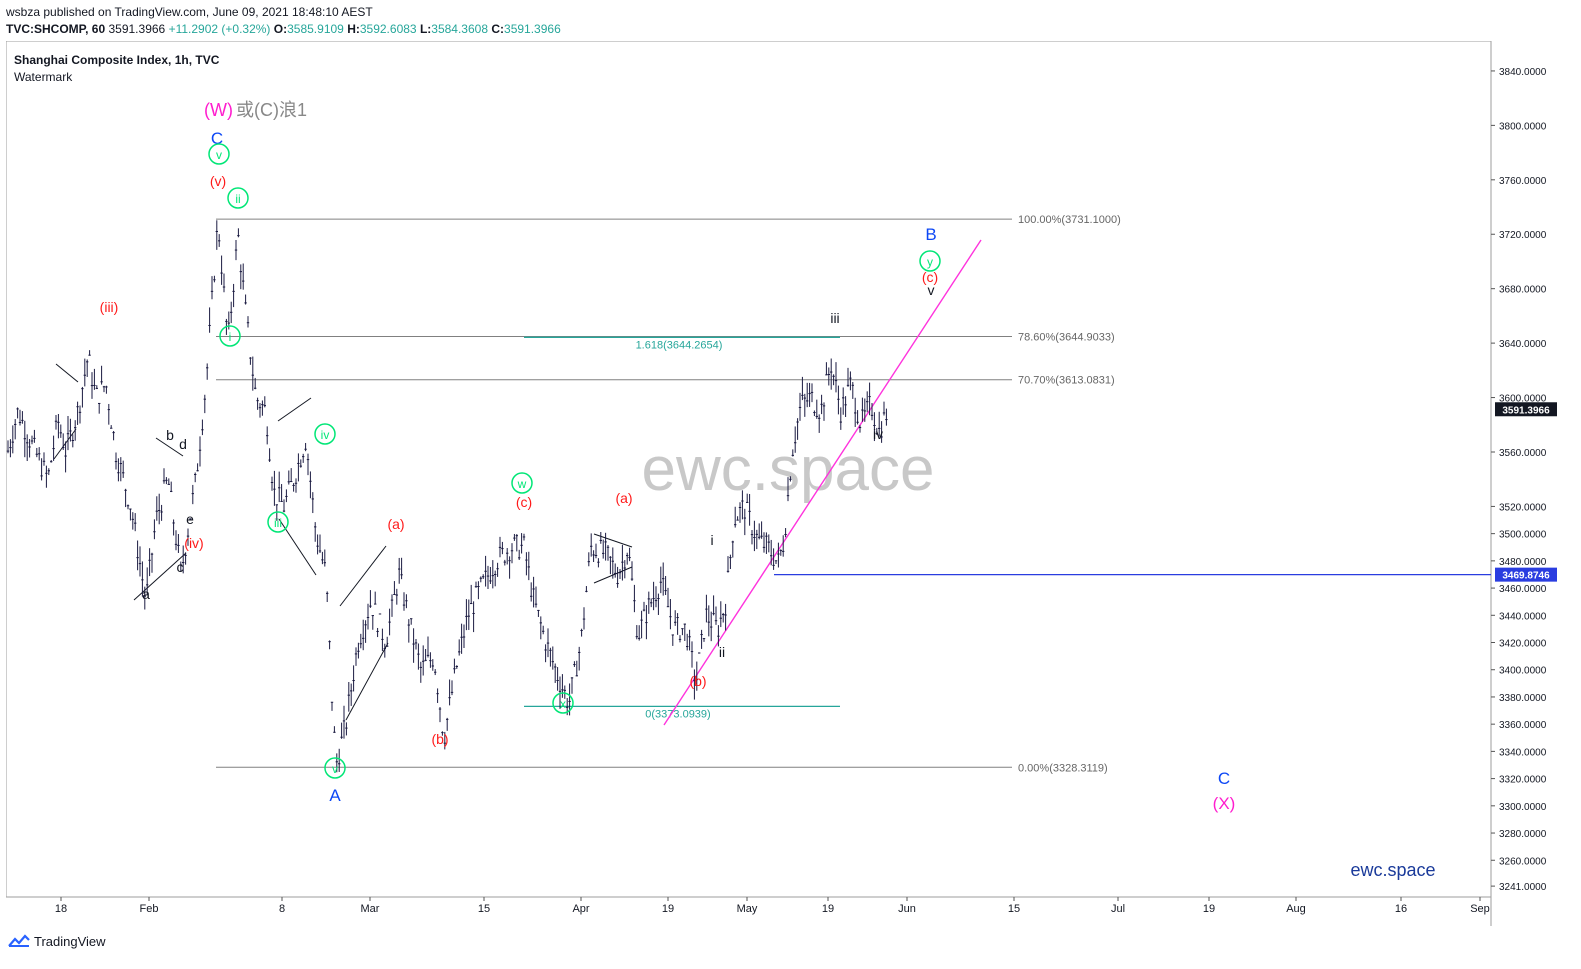 This screenshot has height=969, width=1581. I want to click on y-tick-label: 3800.0000, so click(1523, 126).